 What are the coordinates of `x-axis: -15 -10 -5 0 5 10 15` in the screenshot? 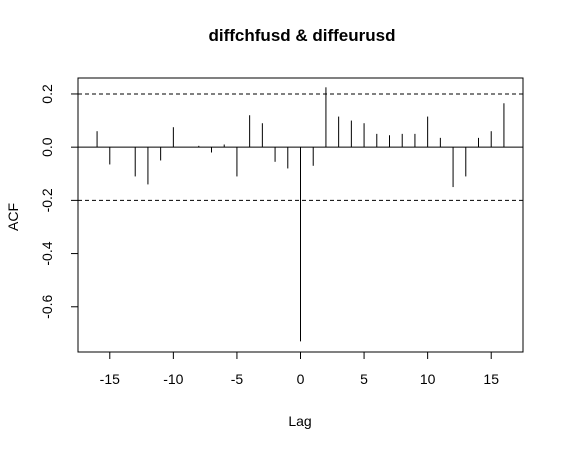 It's located at (299, 369).